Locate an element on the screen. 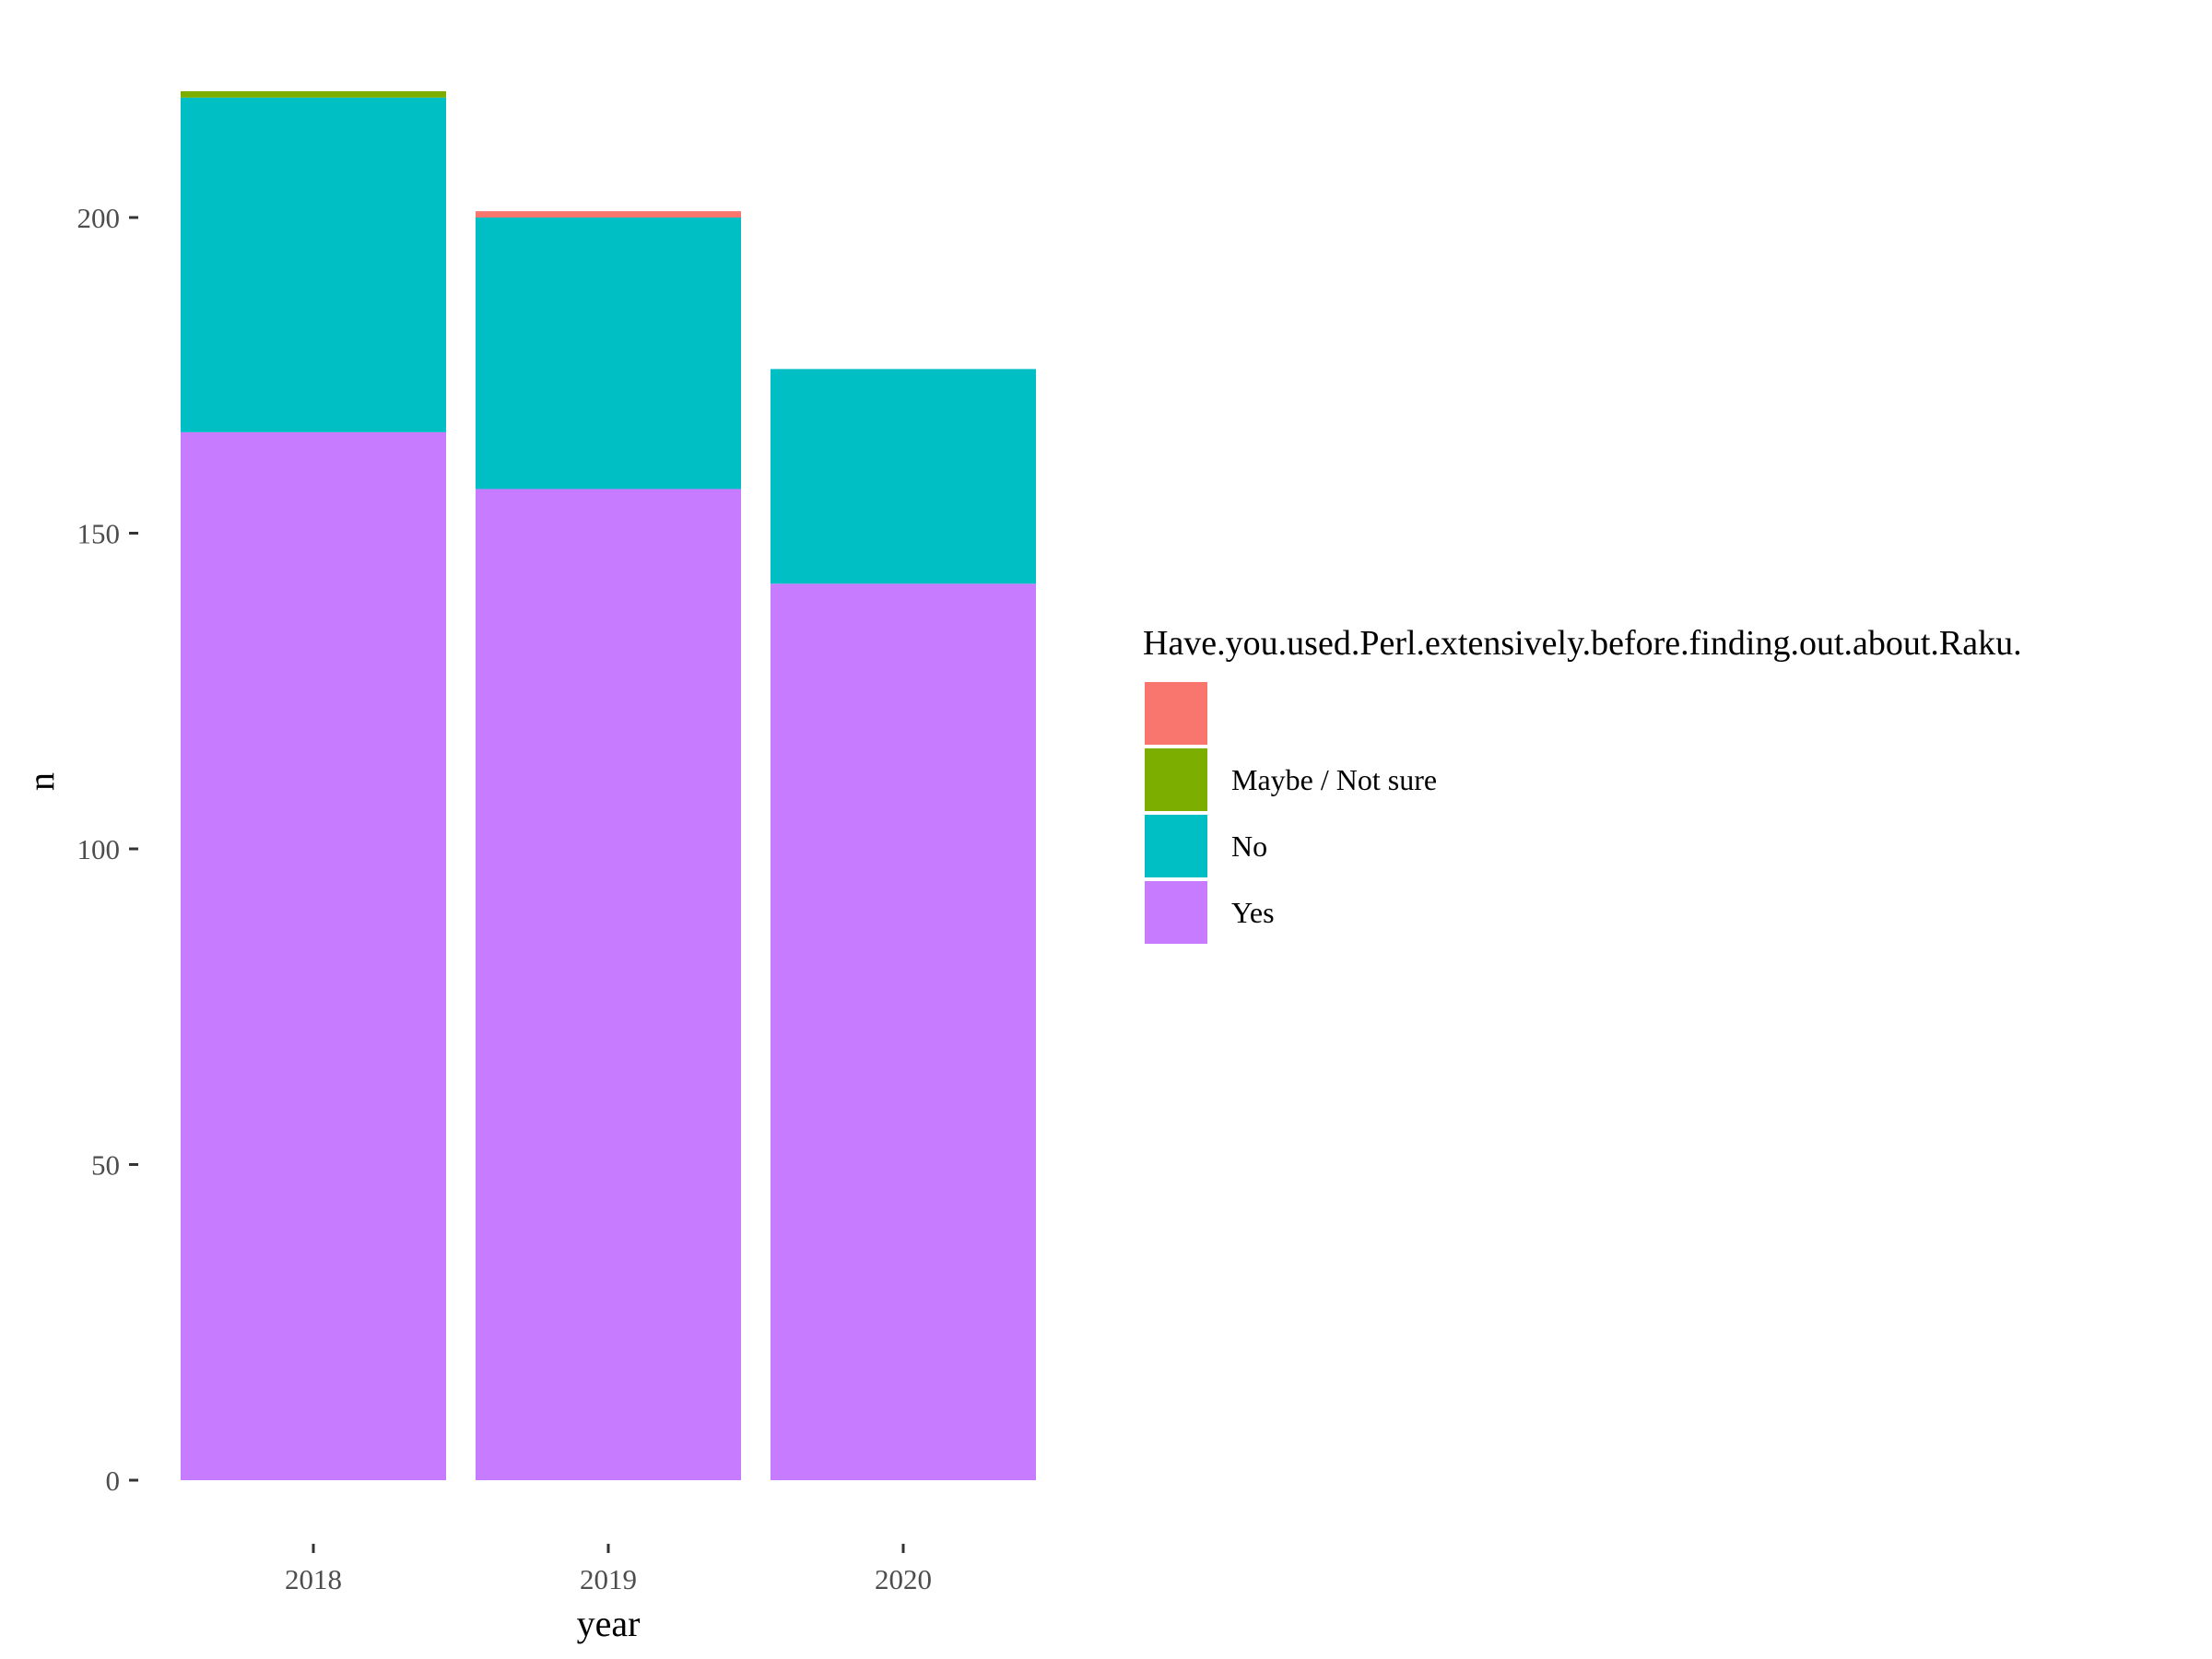 This screenshot has height=1659, width=2212. y-tick-label: 200 is located at coordinates (99, 218).